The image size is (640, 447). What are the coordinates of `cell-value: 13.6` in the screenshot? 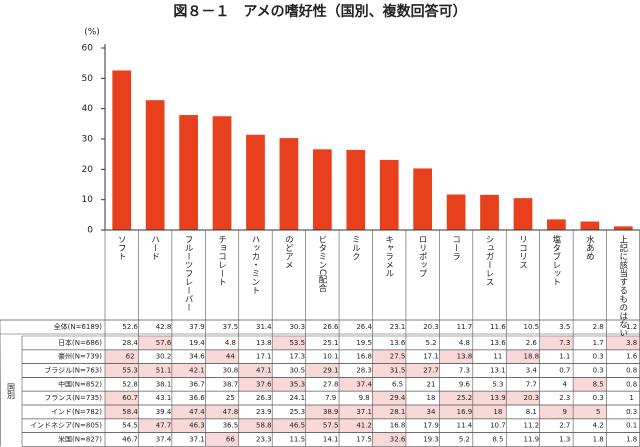 It's located at (398, 343).